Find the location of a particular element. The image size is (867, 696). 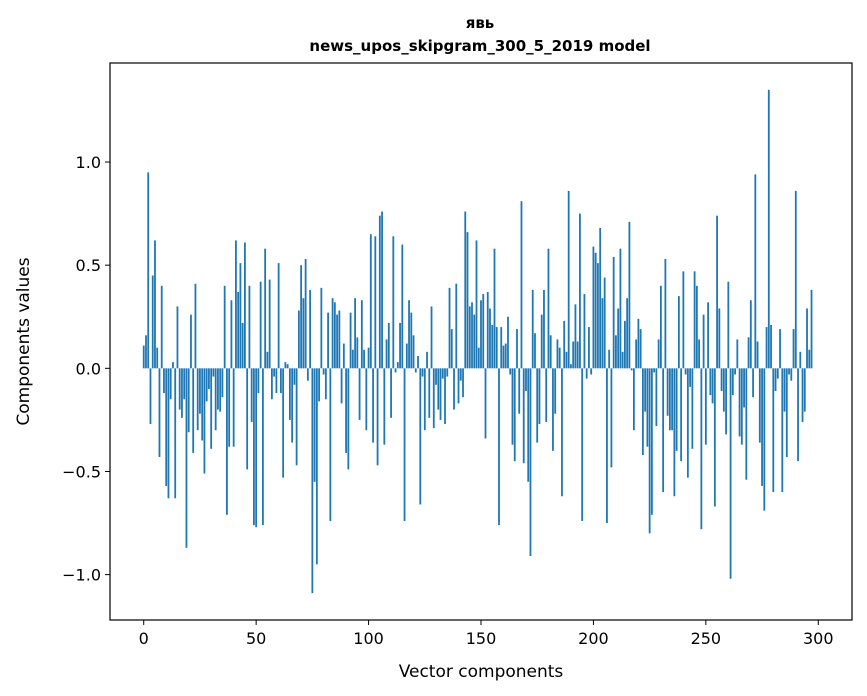

x-axis-ticks: 0 50 100 150 200 250 300 is located at coordinates (486, 634).